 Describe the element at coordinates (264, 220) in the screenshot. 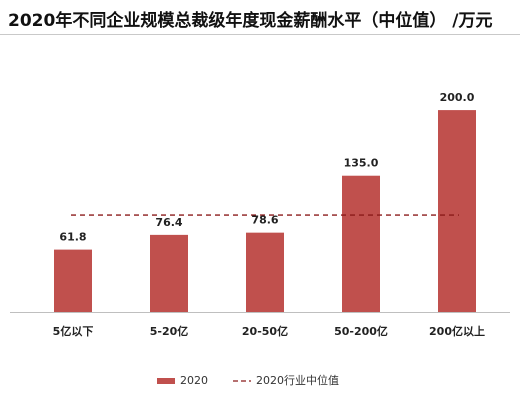

I see `data-label-3: 78.6` at that location.